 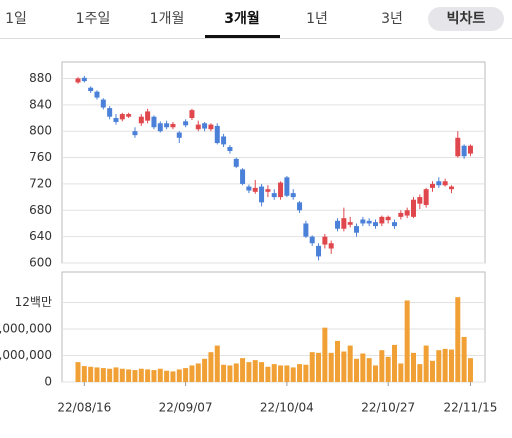 What do you see at coordinates (26, 355) in the screenshot?
I see `y-tick-label: 4,000,000` at bounding box center [26, 355].